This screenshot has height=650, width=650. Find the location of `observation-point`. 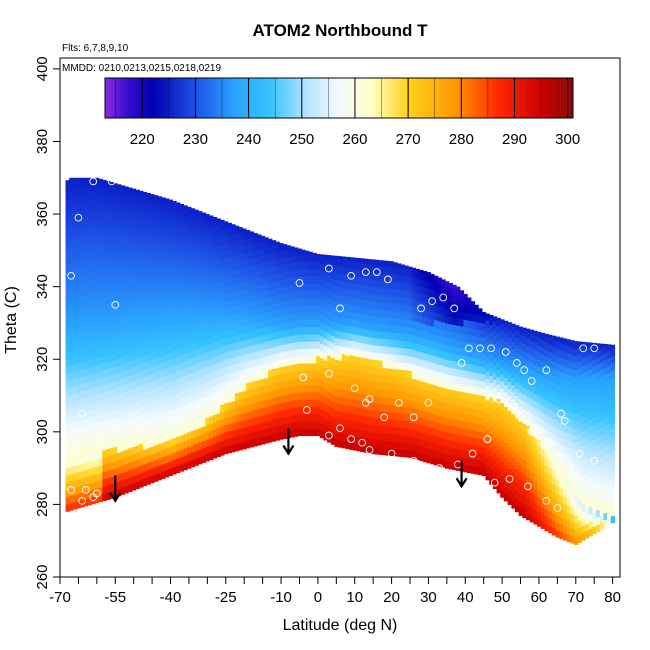

observation-point is located at coordinates (531, 431).